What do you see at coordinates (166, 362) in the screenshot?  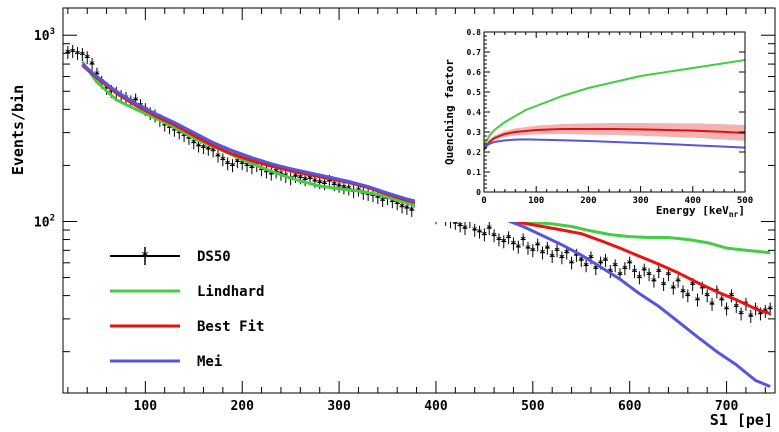 I see `legend-item-mei: Mei` at bounding box center [166, 362].